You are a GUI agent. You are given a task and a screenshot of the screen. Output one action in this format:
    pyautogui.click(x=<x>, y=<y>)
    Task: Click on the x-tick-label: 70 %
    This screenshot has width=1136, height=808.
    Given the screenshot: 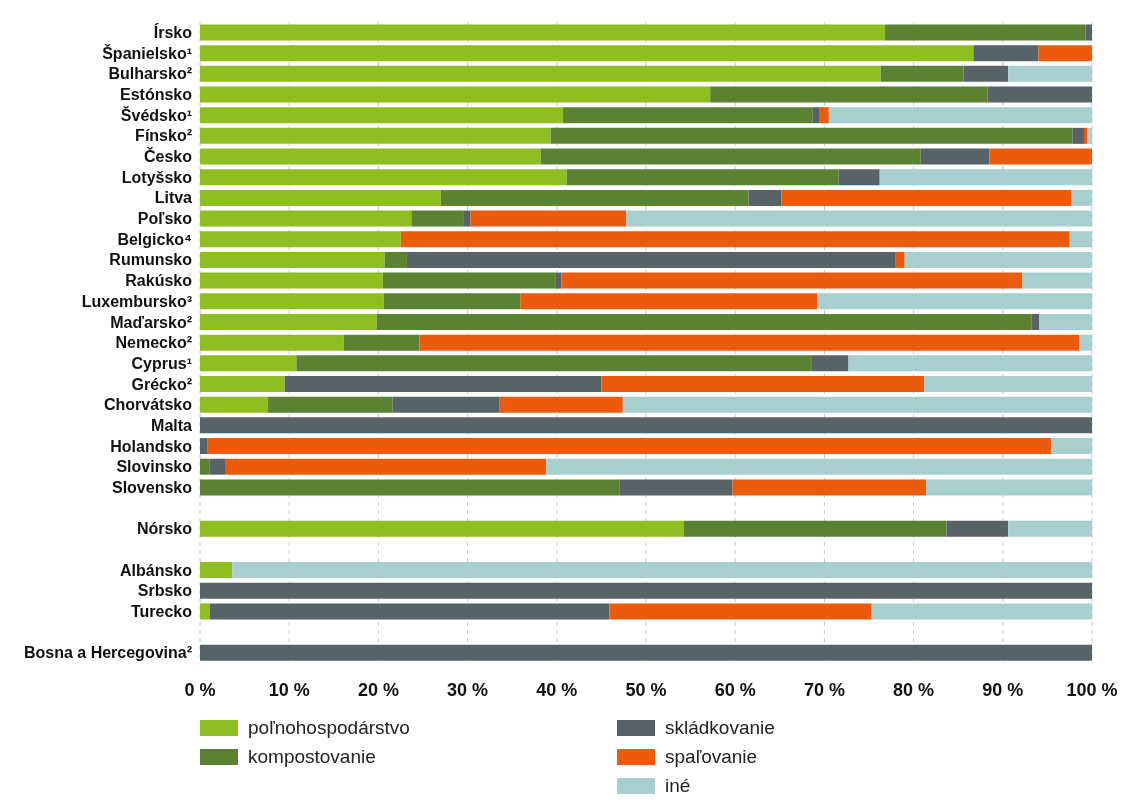 What is the action you would take?
    pyautogui.click(x=824, y=689)
    